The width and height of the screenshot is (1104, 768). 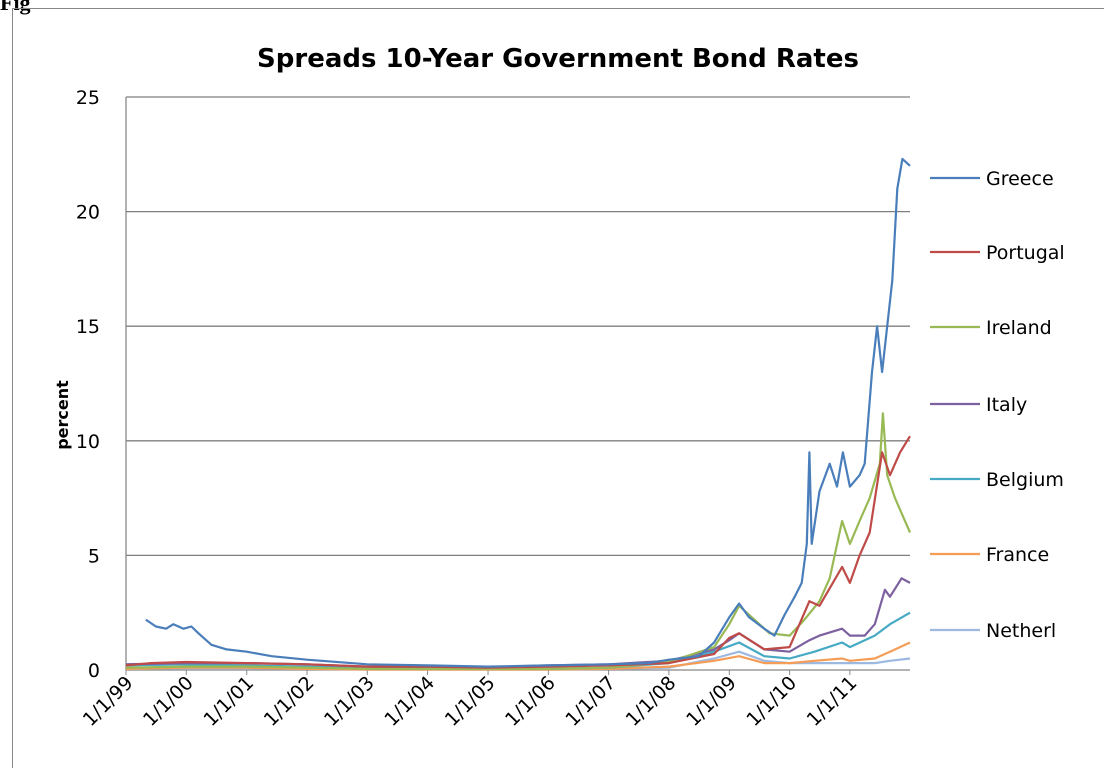 What do you see at coordinates (62, 415) in the screenshot?
I see `y-axis-label: percent` at bounding box center [62, 415].